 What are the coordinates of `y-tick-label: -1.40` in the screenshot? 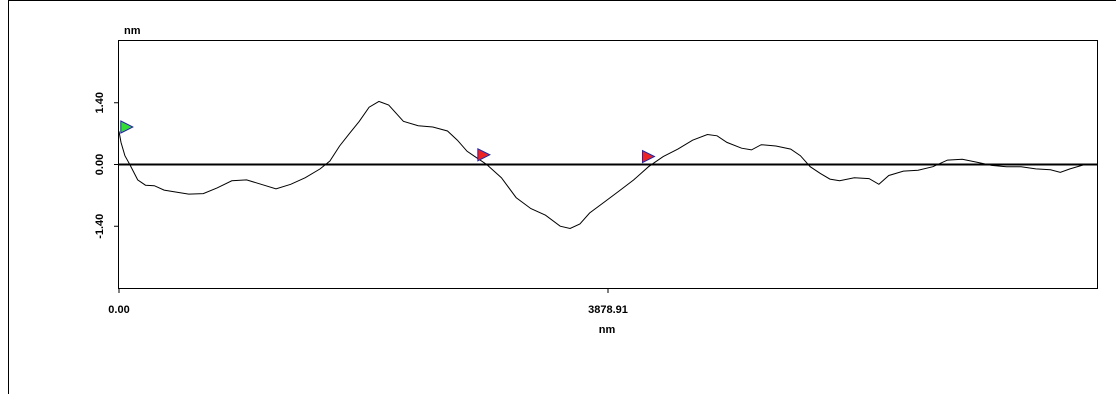 It's located at (100, 226).